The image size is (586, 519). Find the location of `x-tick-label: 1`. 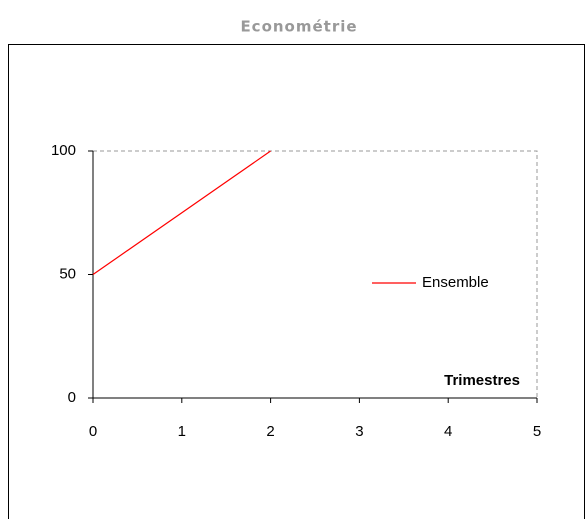

x-tick-label: 1 is located at coordinates (182, 431).